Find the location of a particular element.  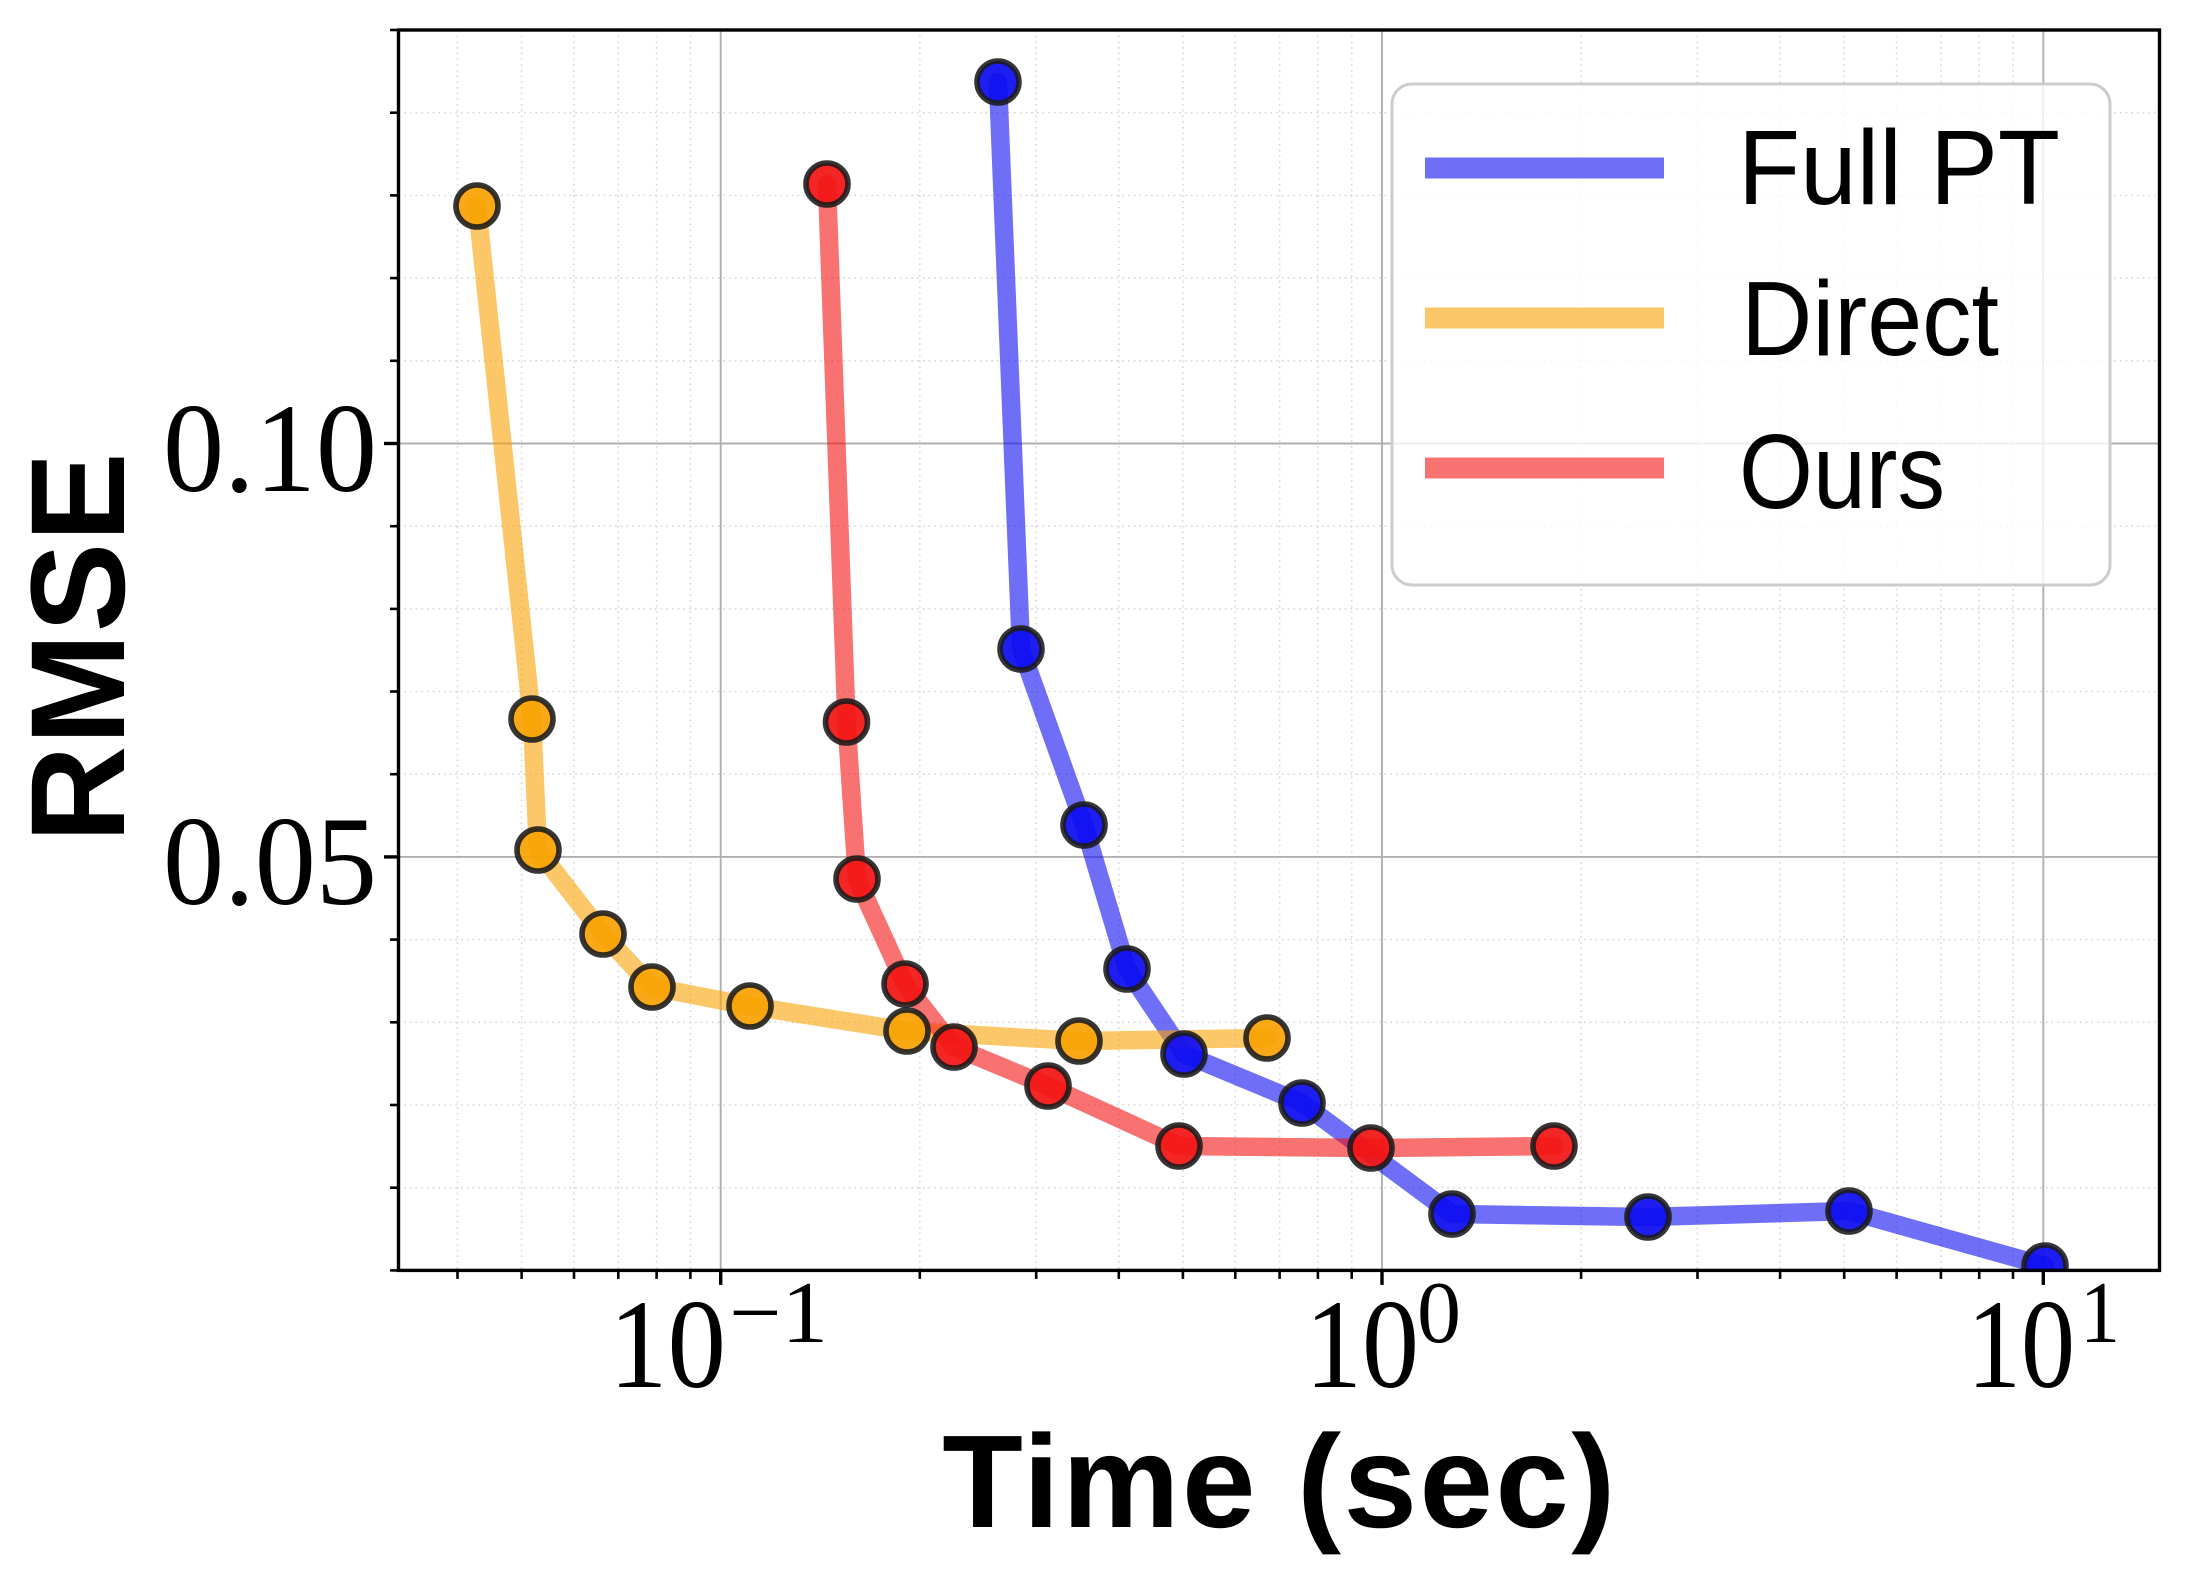

svg-text: Time (sec) is located at coordinates (1280, 1481).